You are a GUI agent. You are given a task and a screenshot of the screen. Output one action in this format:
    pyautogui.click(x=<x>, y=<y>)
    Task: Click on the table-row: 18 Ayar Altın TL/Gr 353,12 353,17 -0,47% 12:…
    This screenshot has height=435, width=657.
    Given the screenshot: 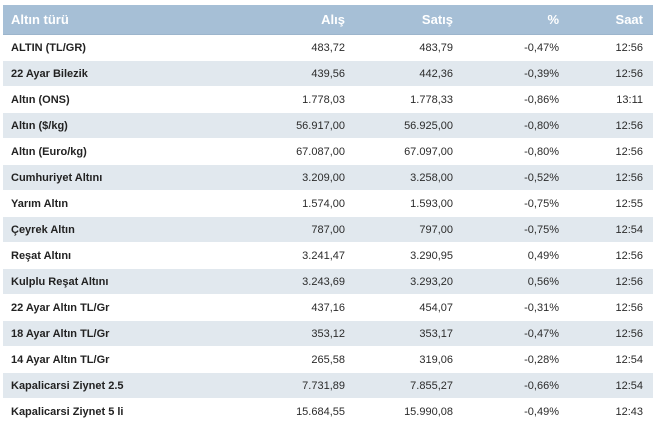 What is the action you would take?
    pyautogui.click(x=328, y=333)
    